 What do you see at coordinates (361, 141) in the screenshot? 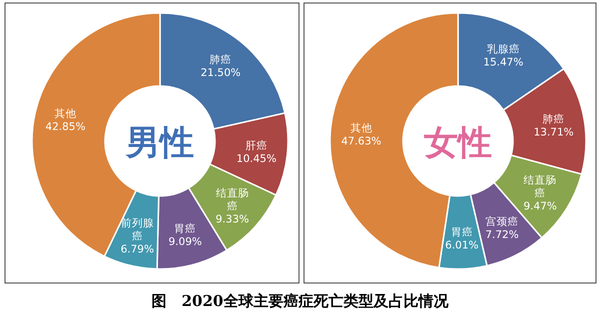
I see `data-label: 47.63%` at bounding box center [361, 141].